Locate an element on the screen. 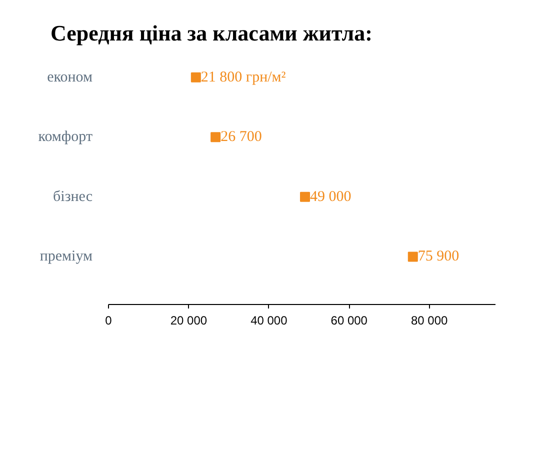  x-tick-label: 40 000 is located at coordinates (269, 321).